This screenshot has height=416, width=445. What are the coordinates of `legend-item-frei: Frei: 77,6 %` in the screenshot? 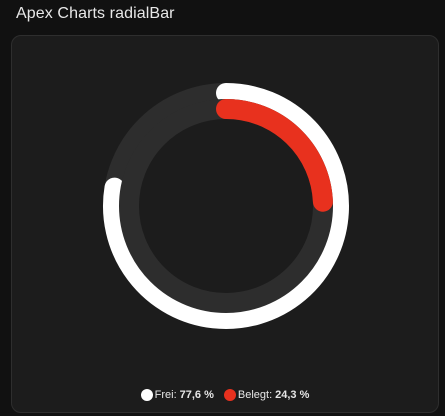 It's located at (177, 395).